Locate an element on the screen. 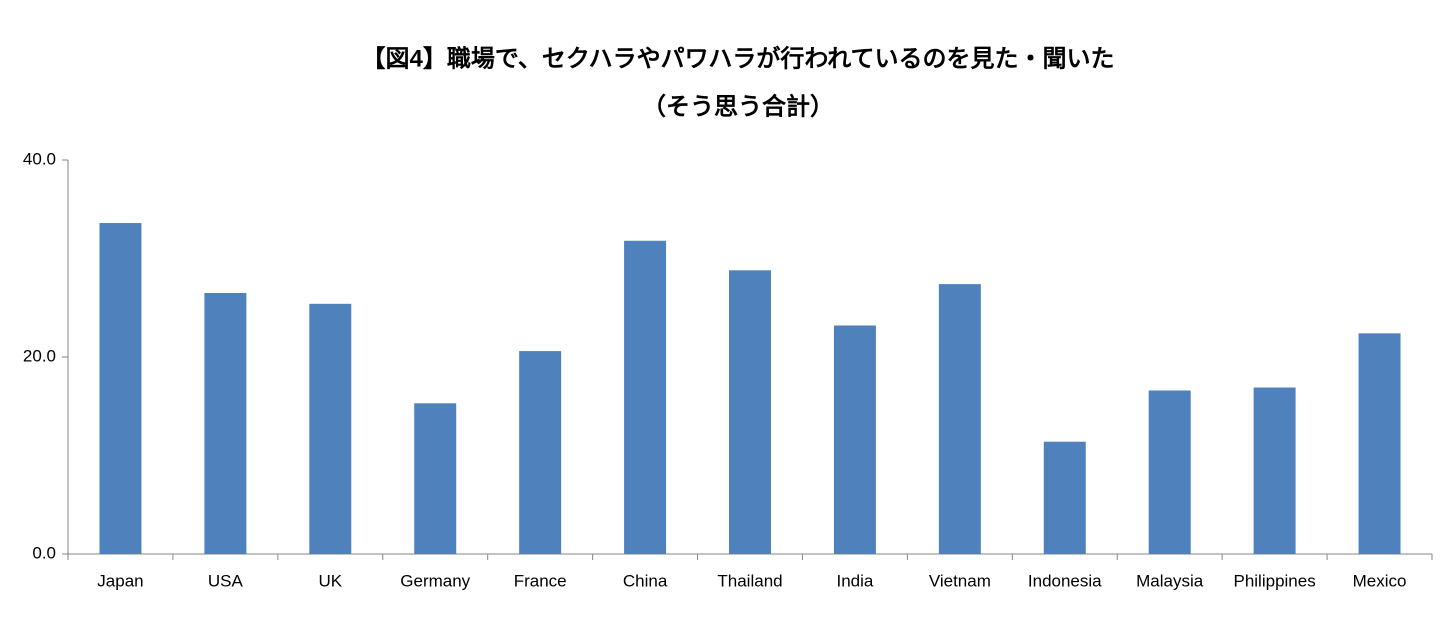 Image resolution: width=1454 pixels, height=632 pixels. x-tick-label: USA is located at coordinates (226, 580).